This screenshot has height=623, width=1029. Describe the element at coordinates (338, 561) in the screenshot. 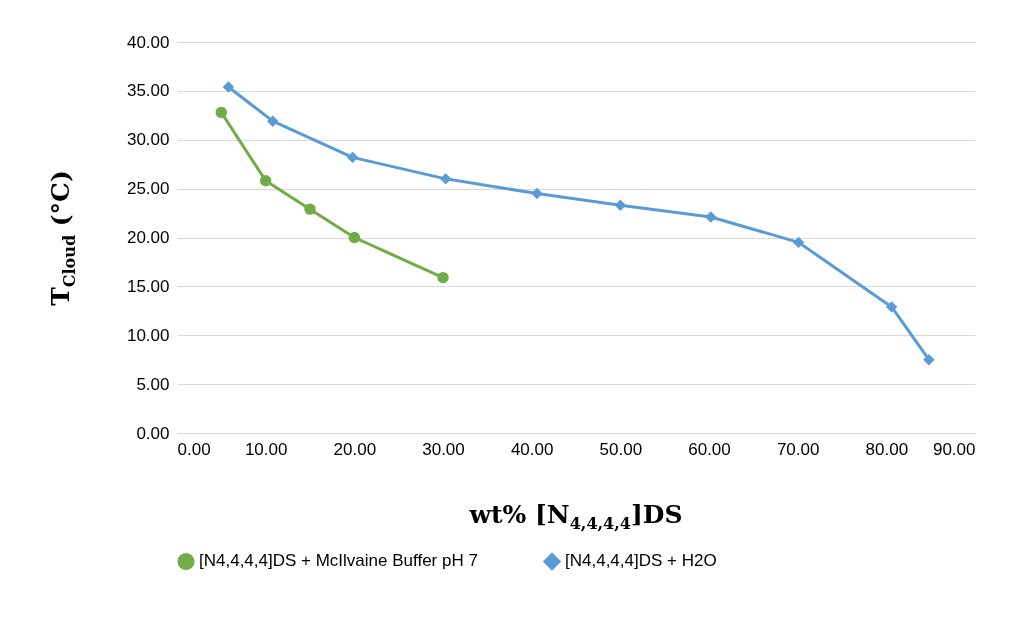

I see `legend-label: [N4,4,4,4]DS + McIlvaine Buffer pH 7` at that location.